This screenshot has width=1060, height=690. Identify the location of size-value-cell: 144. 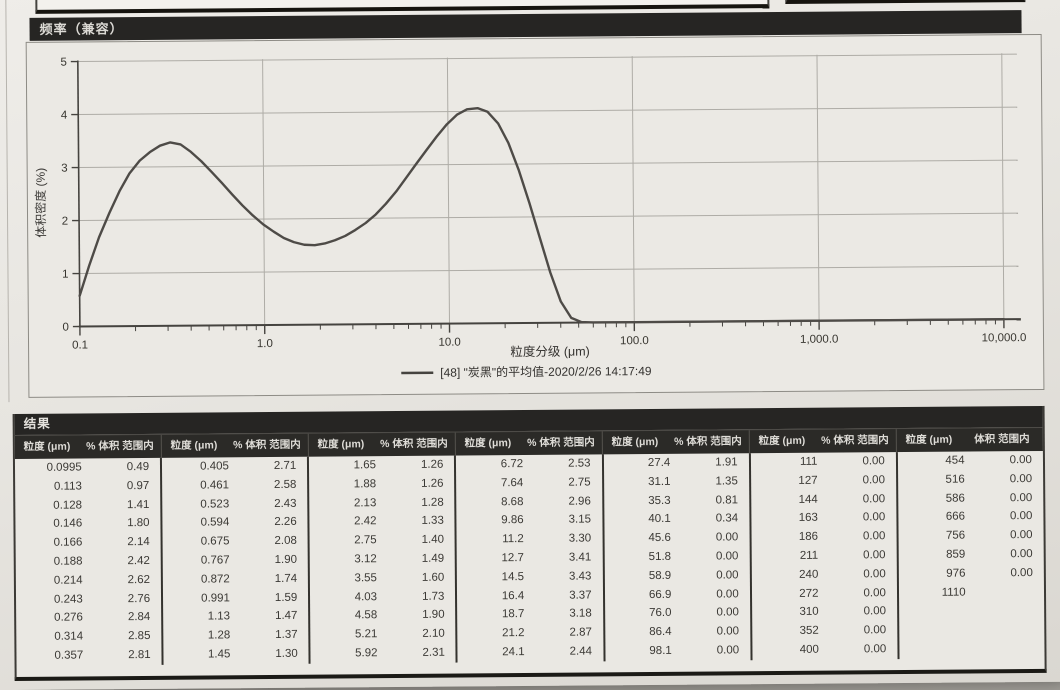
(808, 499).